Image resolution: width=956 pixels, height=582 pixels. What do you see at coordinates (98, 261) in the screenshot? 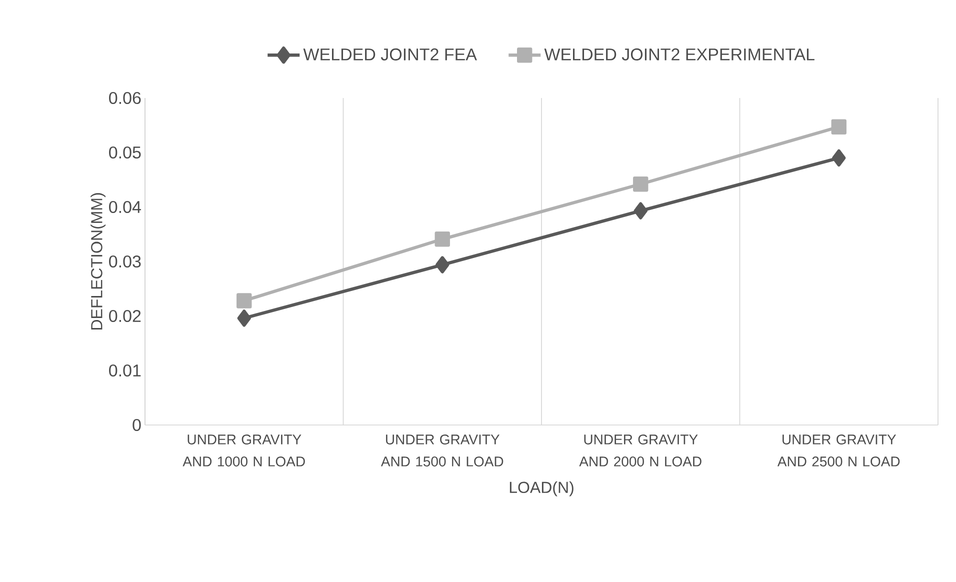
I see `y-axis-title: DEFLECTION(MM)` at bounding box center [98, 261].